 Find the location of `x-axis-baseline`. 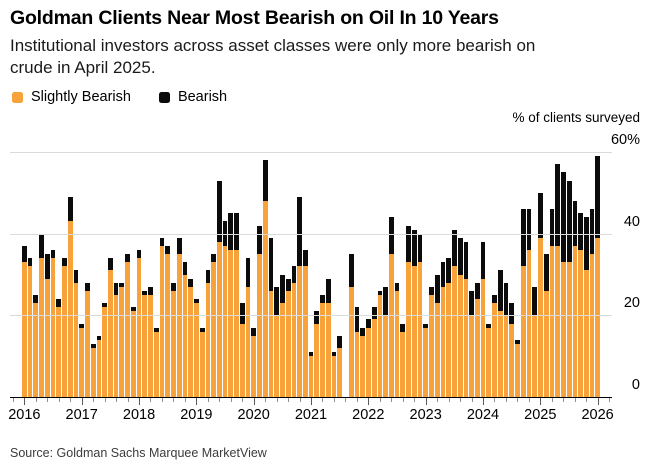

x-axis-baseline is located at coordinates (311, 397).